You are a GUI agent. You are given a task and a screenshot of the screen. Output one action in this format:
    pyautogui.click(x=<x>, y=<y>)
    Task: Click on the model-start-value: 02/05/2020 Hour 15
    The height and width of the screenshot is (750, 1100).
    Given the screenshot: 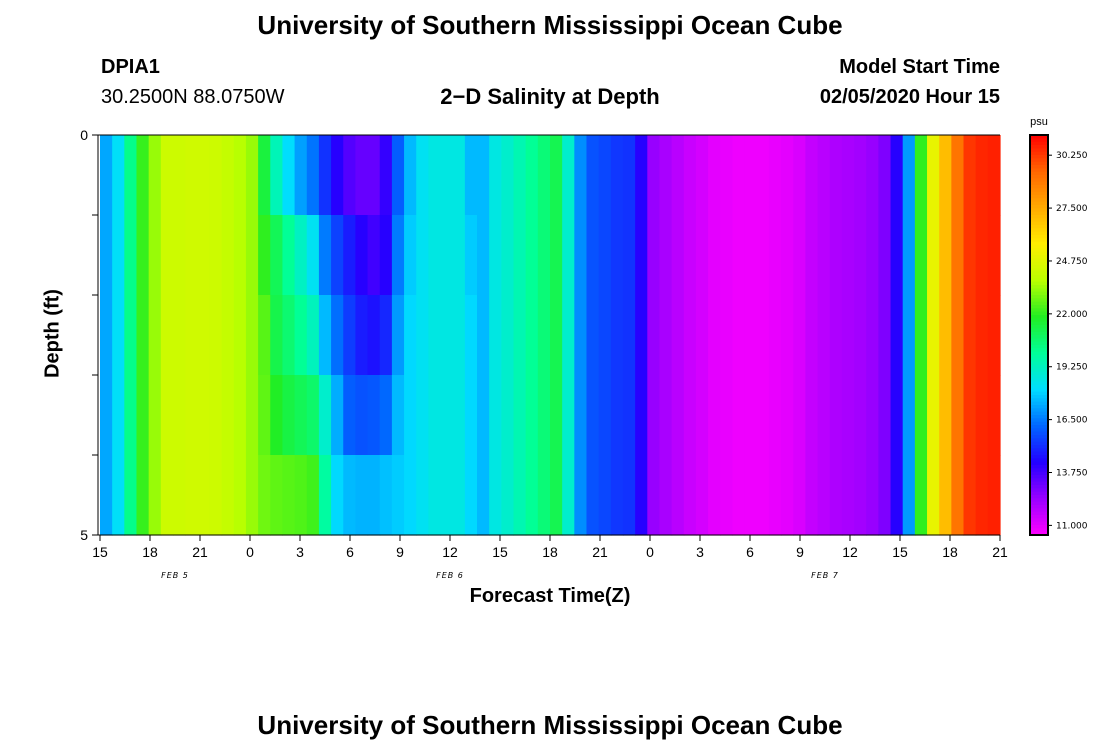 What is the action you would take?
    pyautogui.click(x=909, y=97)
    